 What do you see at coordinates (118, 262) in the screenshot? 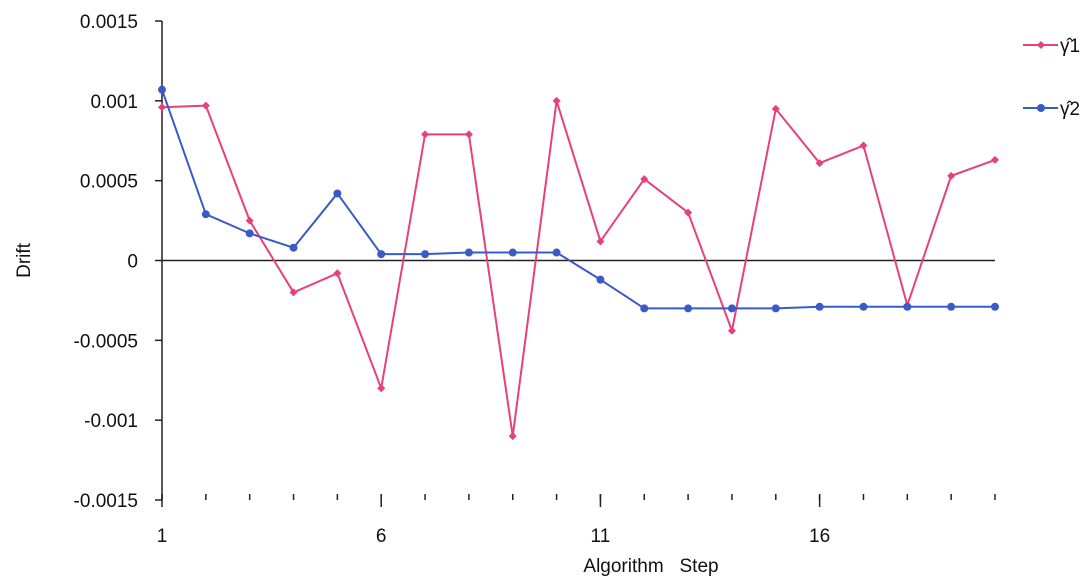
I see `y-axis-ticks: 0.0015 0.001 0.0005 0 -0.0005 -0.001 -0.0015` at bounding box center [118, 262].